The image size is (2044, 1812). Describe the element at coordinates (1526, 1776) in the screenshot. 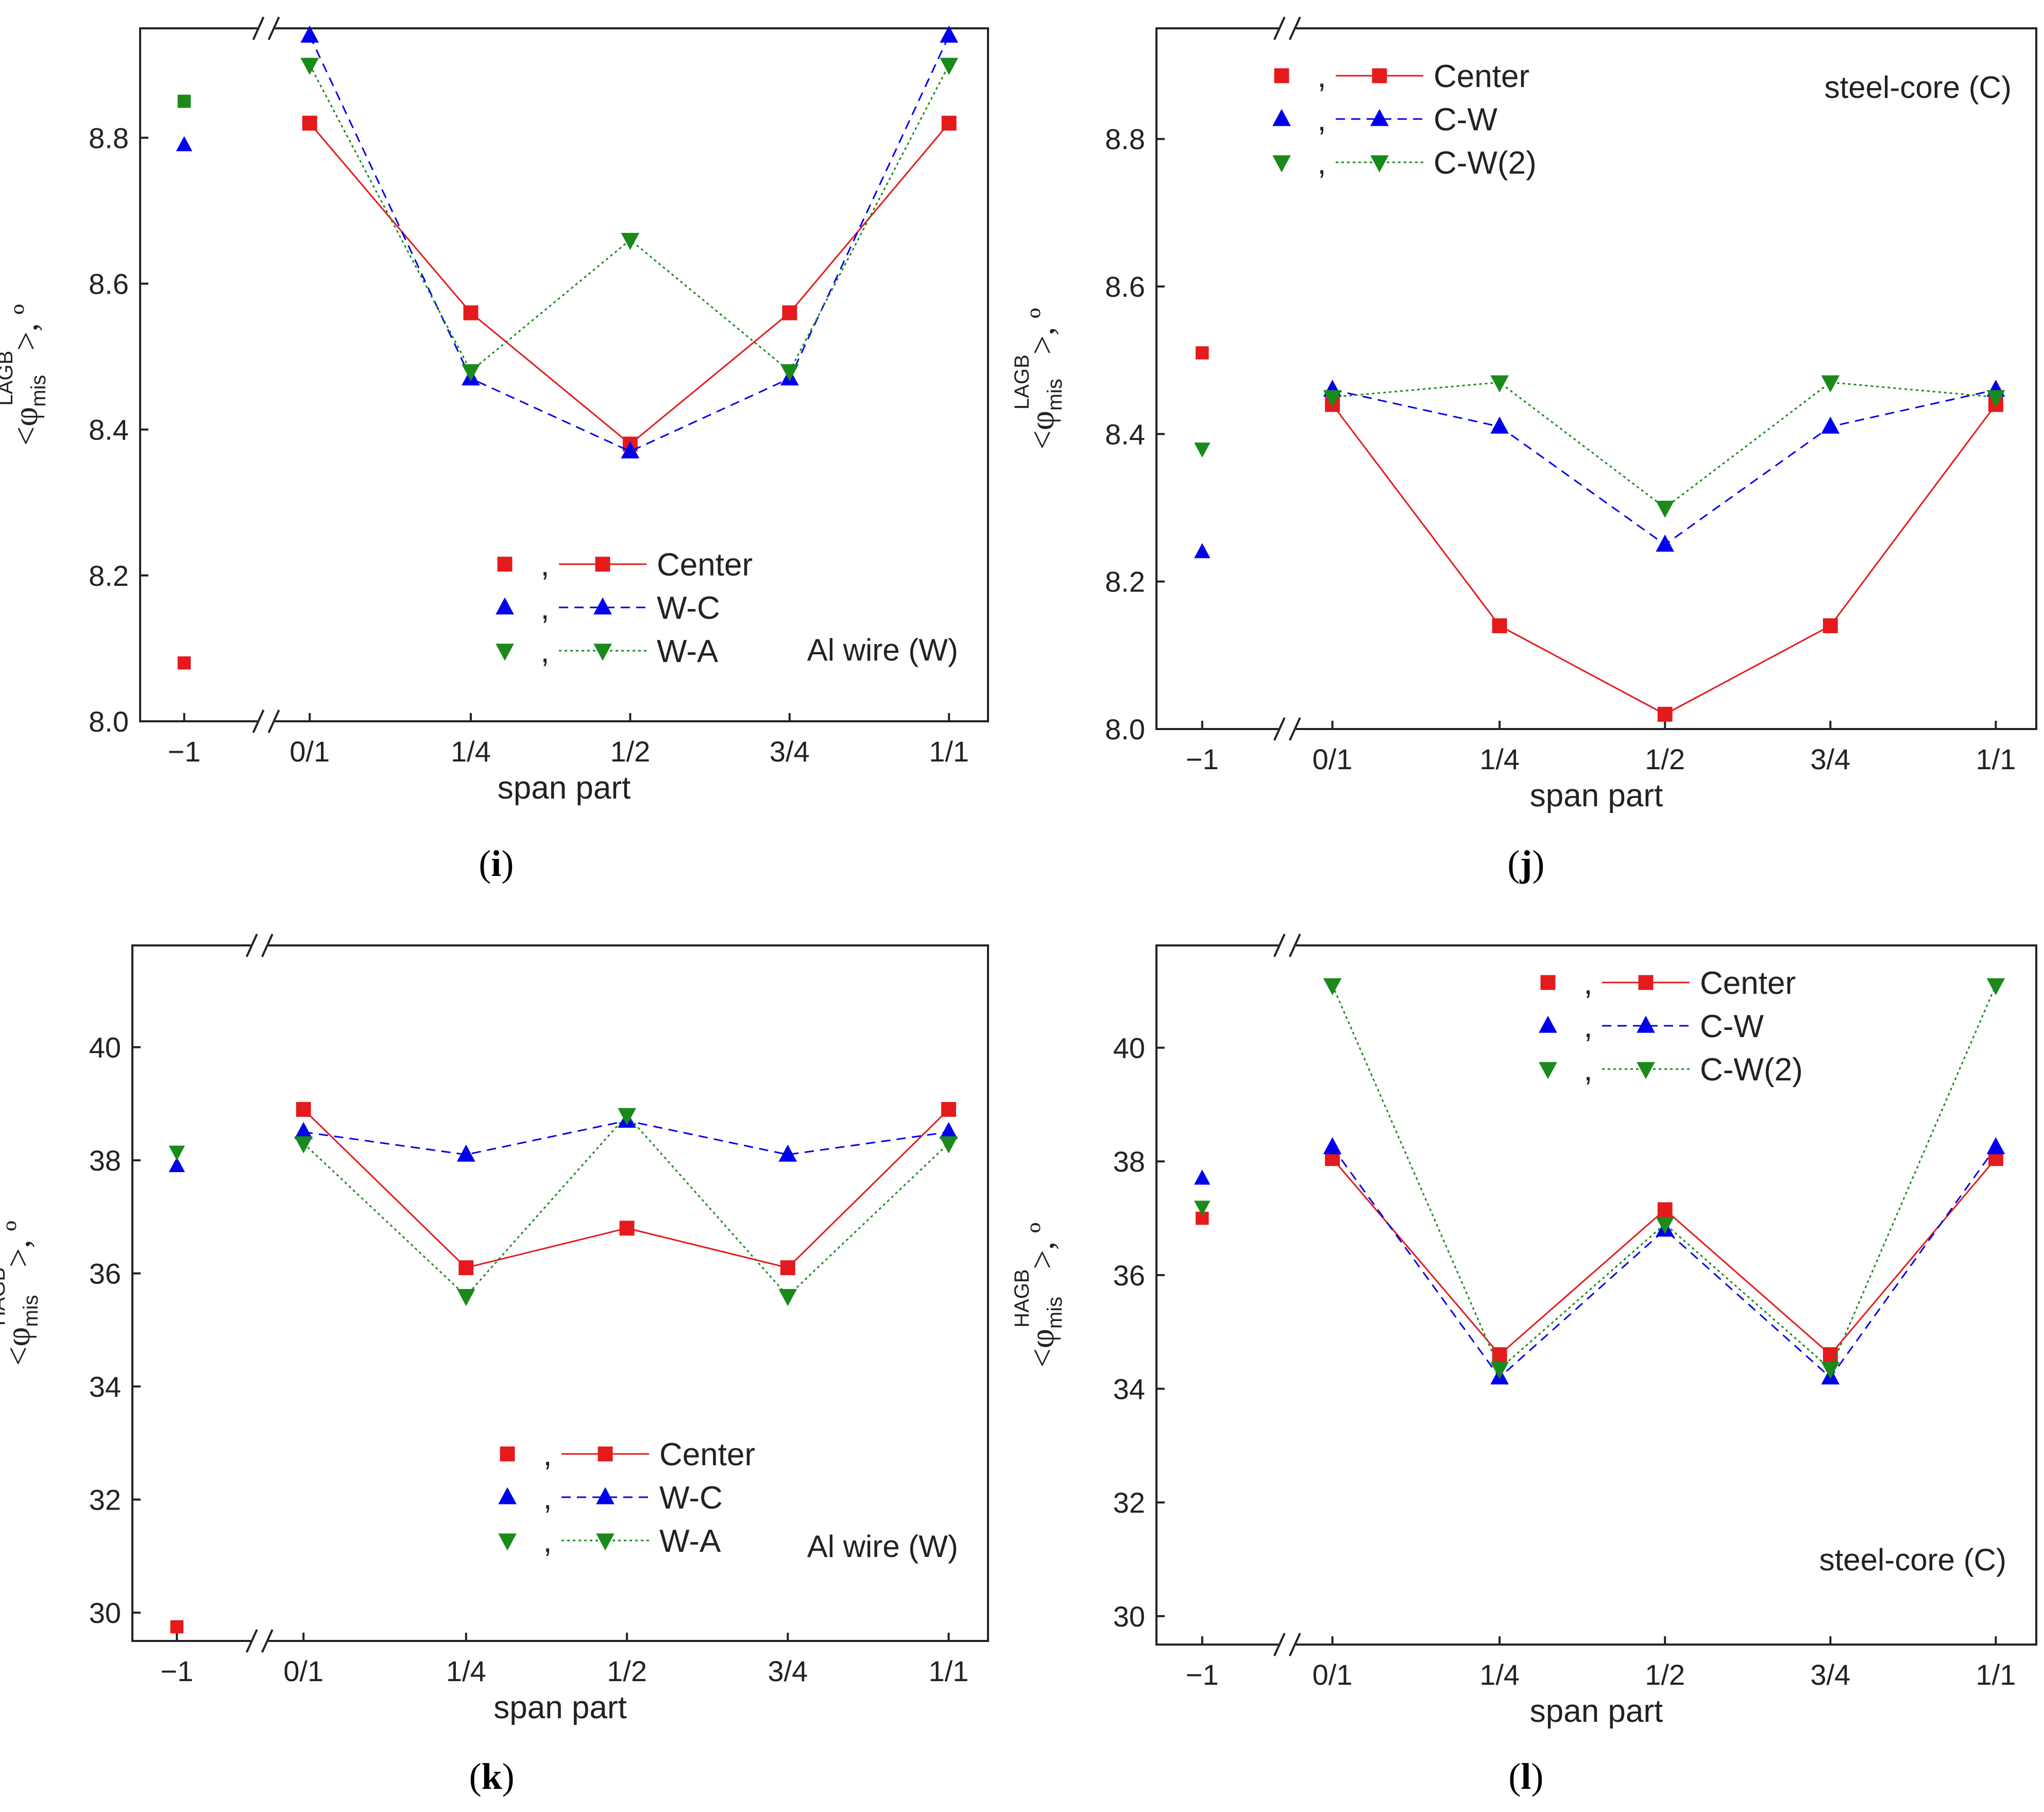

I see `panel-label-letter: l` at that location.